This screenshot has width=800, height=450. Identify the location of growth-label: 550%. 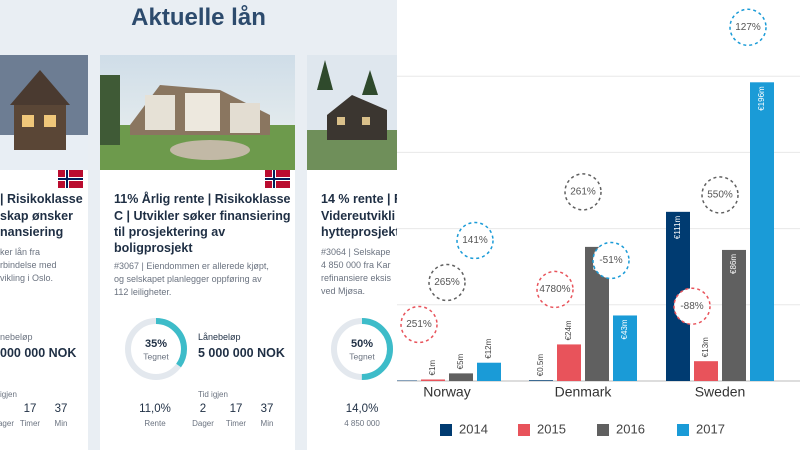
(720, 195).